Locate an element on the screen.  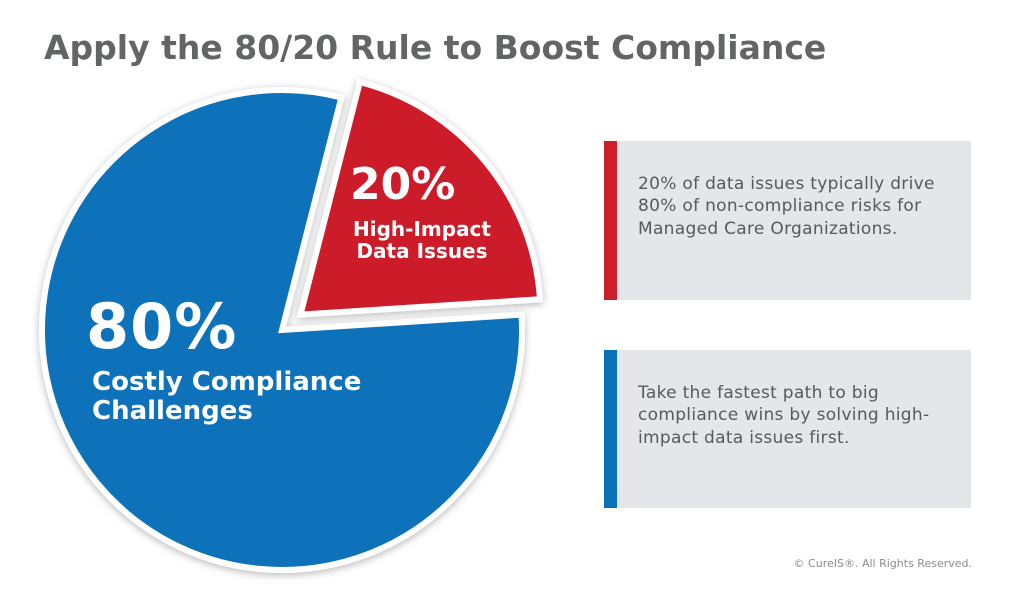
slice-80-category-label: Costly Compliance Challenges is located at coordinates (227, 397).